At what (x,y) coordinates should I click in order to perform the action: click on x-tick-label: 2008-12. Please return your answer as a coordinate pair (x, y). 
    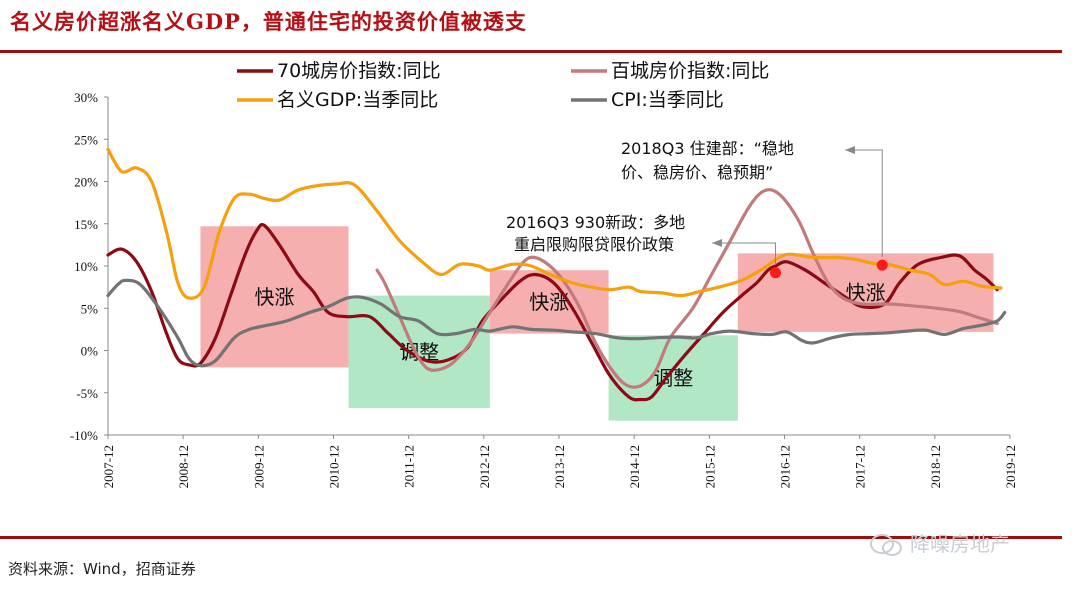
    Looking at the image, I should click on (183, 466).